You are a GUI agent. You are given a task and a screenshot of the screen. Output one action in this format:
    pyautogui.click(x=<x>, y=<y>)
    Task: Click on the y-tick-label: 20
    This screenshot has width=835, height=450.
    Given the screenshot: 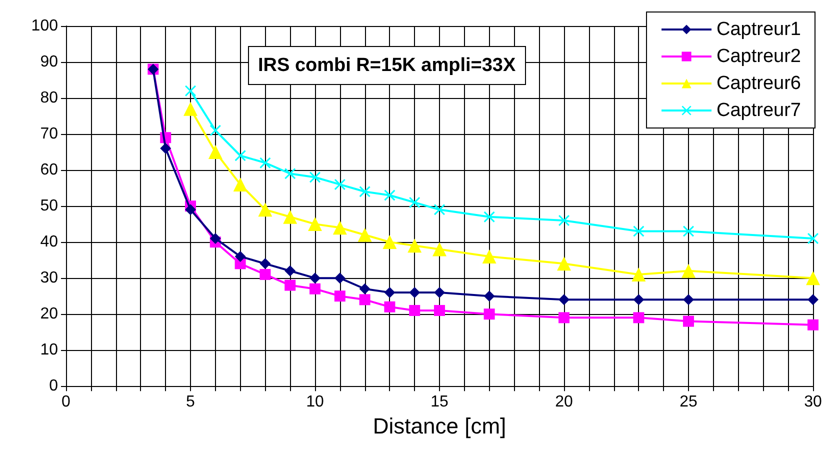 What is the action you would take?
    pyautogui.click(x=49, y=314)
    